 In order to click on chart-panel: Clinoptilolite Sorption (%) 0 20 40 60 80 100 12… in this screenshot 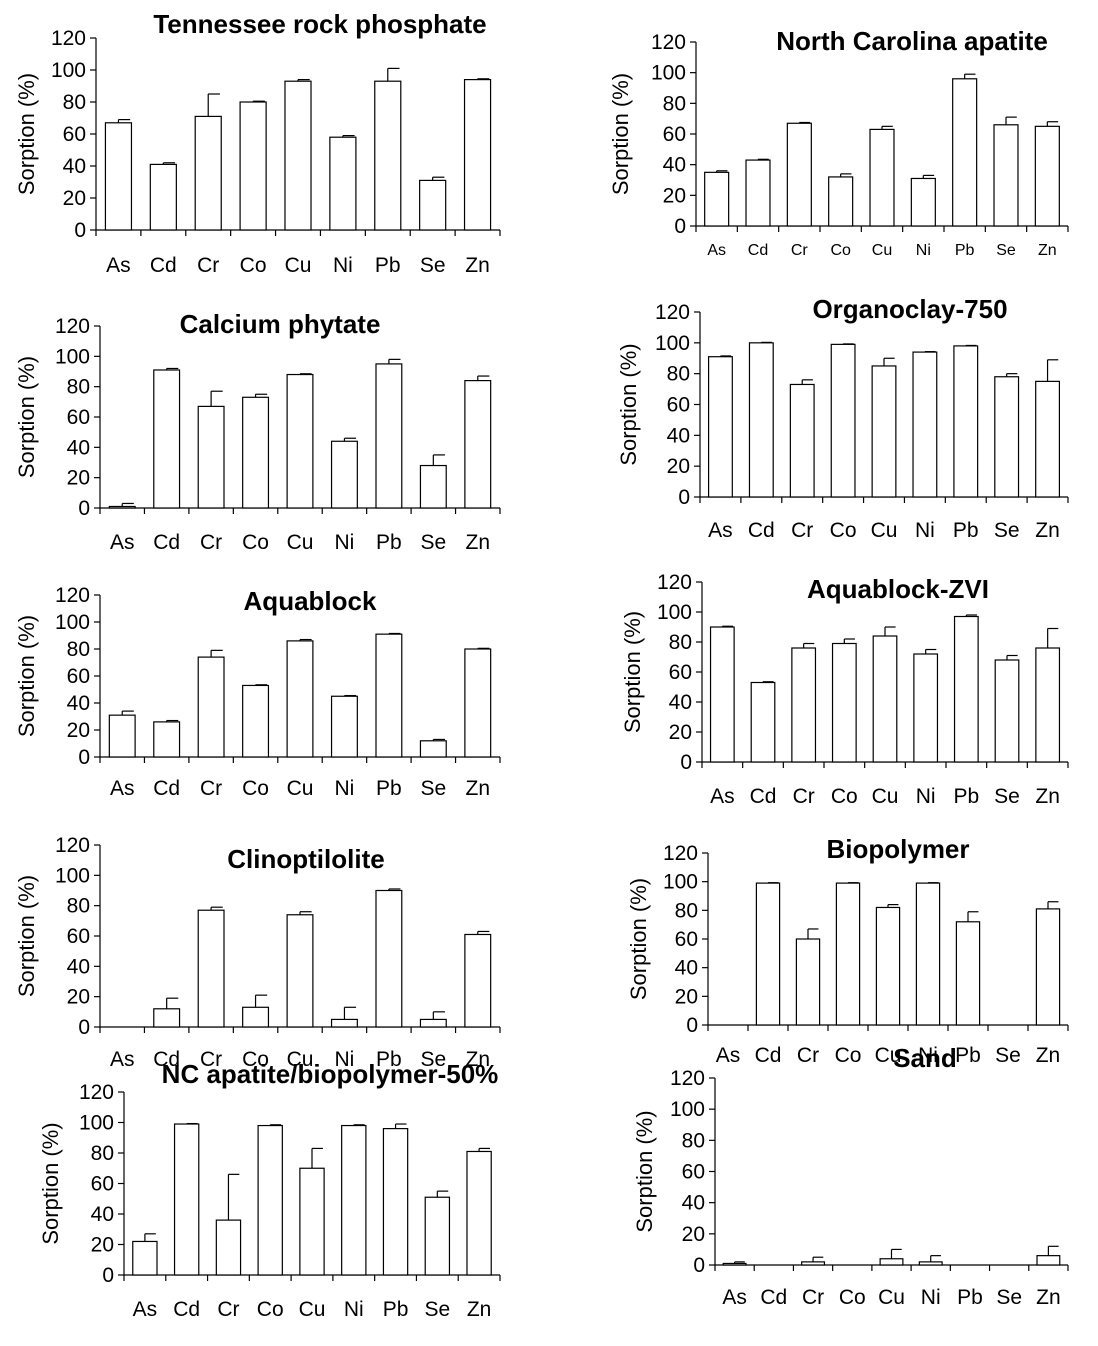, I will do `click(257, 952)`.